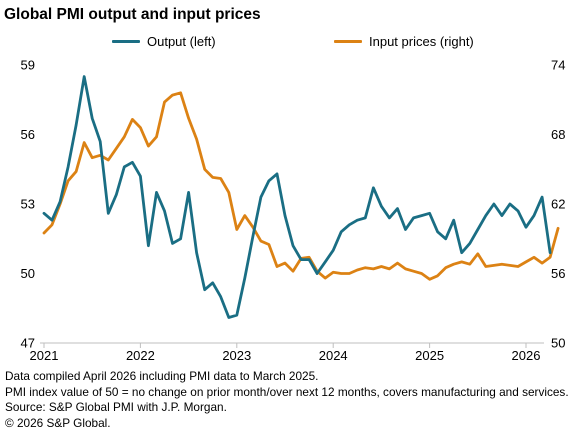 The height and width of the screenshot is (442, 574). What do you see at coordinates (558, 134) in the screenshot?
I see `right-tick-label: 68` at bounding box center [558, 134].